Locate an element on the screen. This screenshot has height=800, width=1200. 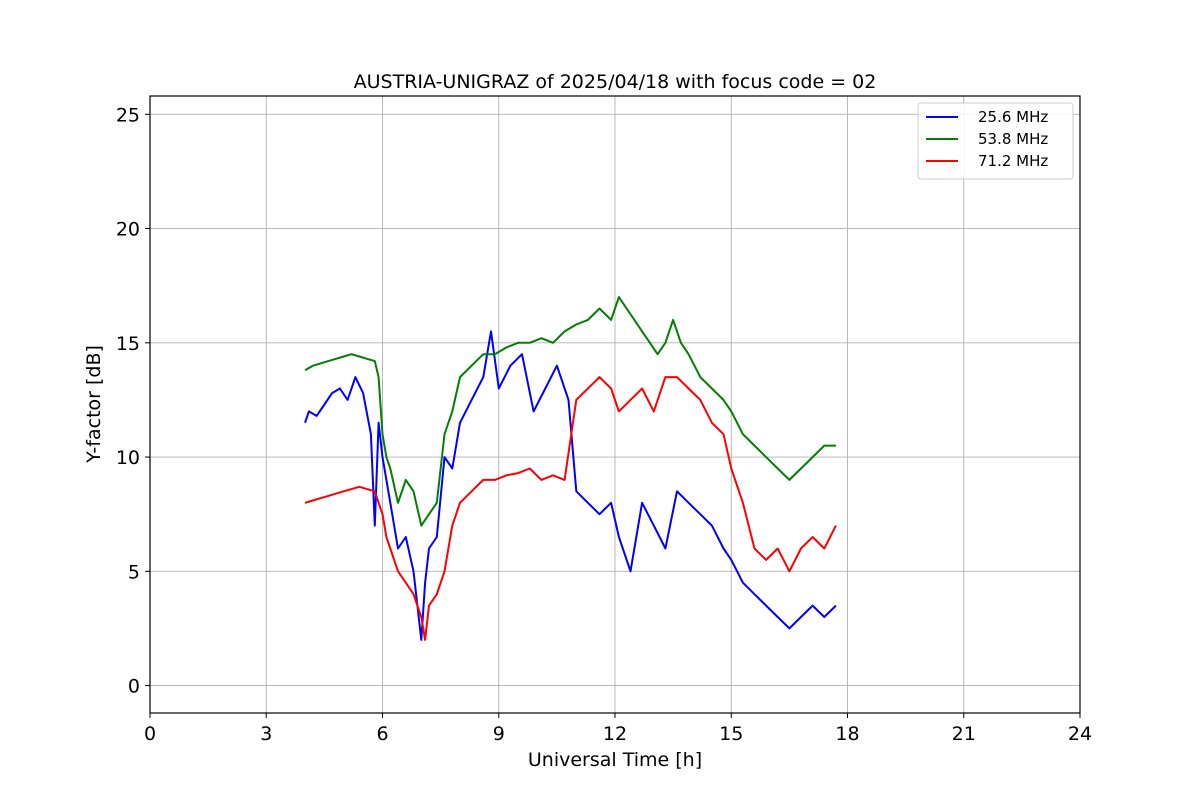
x-axis: 0 3 6 9 12 15 18 21 24 is located at coordinates (618, 729).